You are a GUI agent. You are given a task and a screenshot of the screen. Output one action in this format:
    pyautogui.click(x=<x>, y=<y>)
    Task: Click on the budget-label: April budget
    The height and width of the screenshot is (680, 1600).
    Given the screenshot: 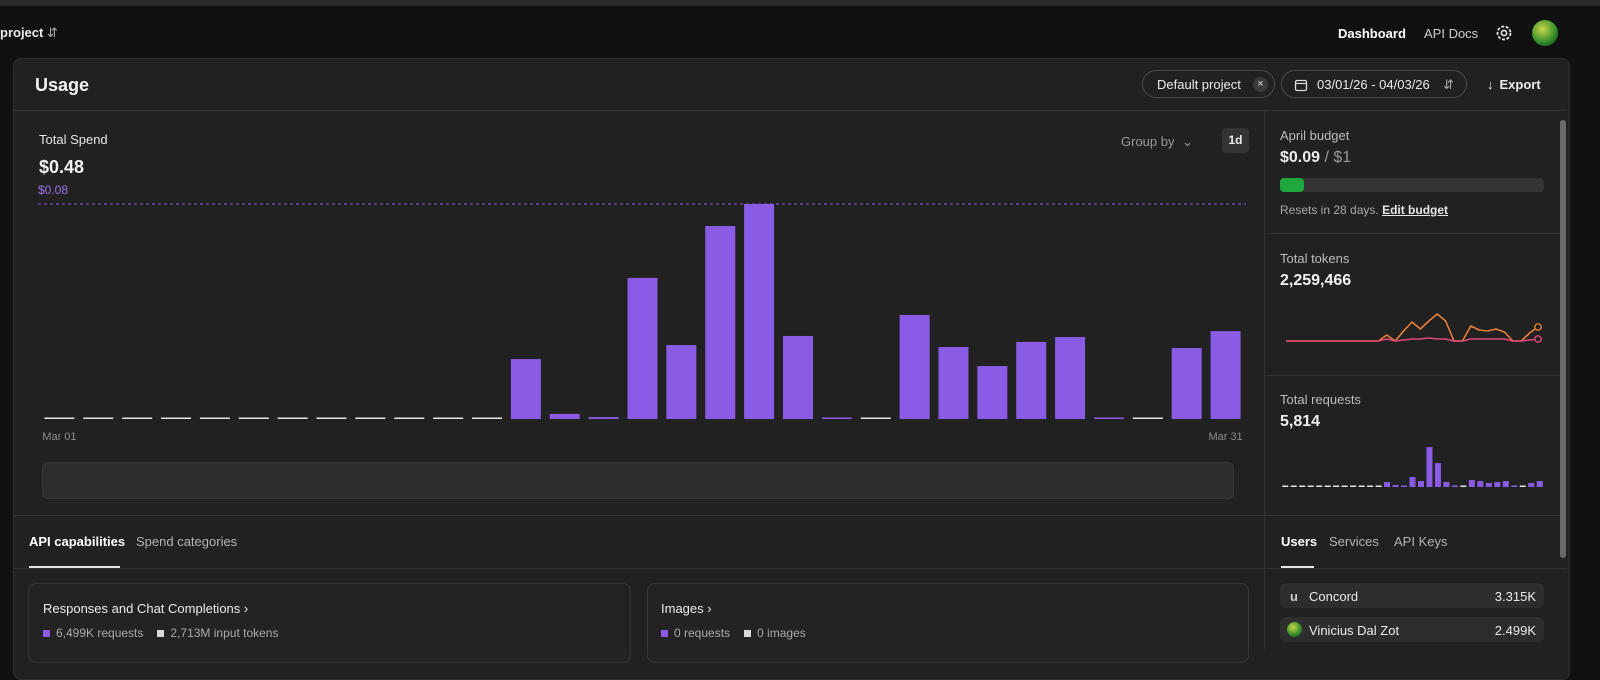 What is the action you would take?
    pyautogui.click(x=1315, y=135)
    